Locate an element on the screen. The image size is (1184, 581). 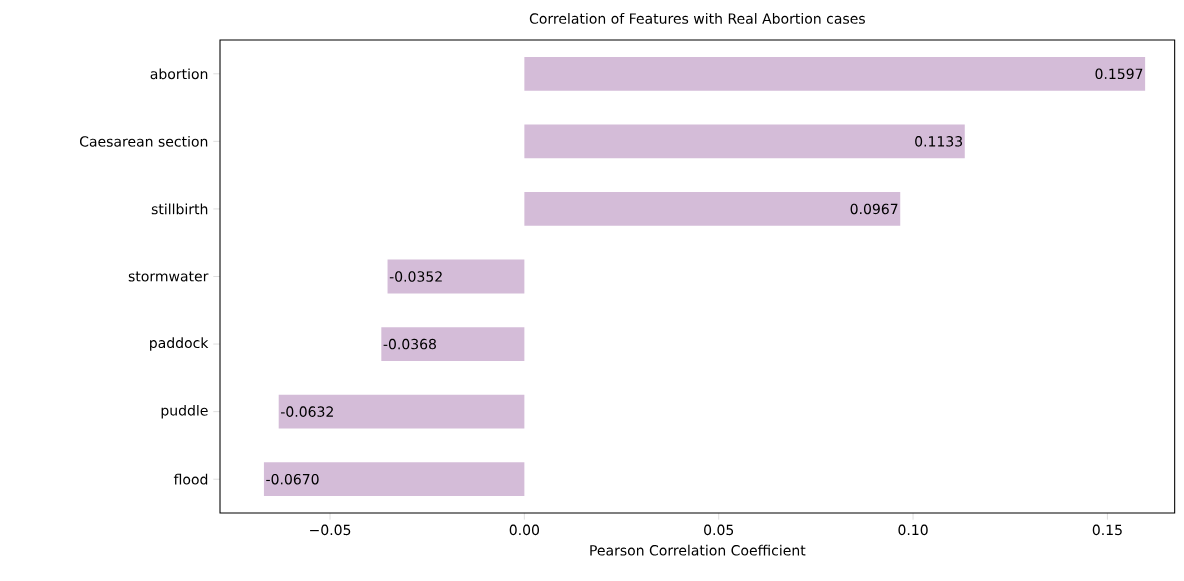
data-label: -0.0352 is located at coordinates (415, 276).